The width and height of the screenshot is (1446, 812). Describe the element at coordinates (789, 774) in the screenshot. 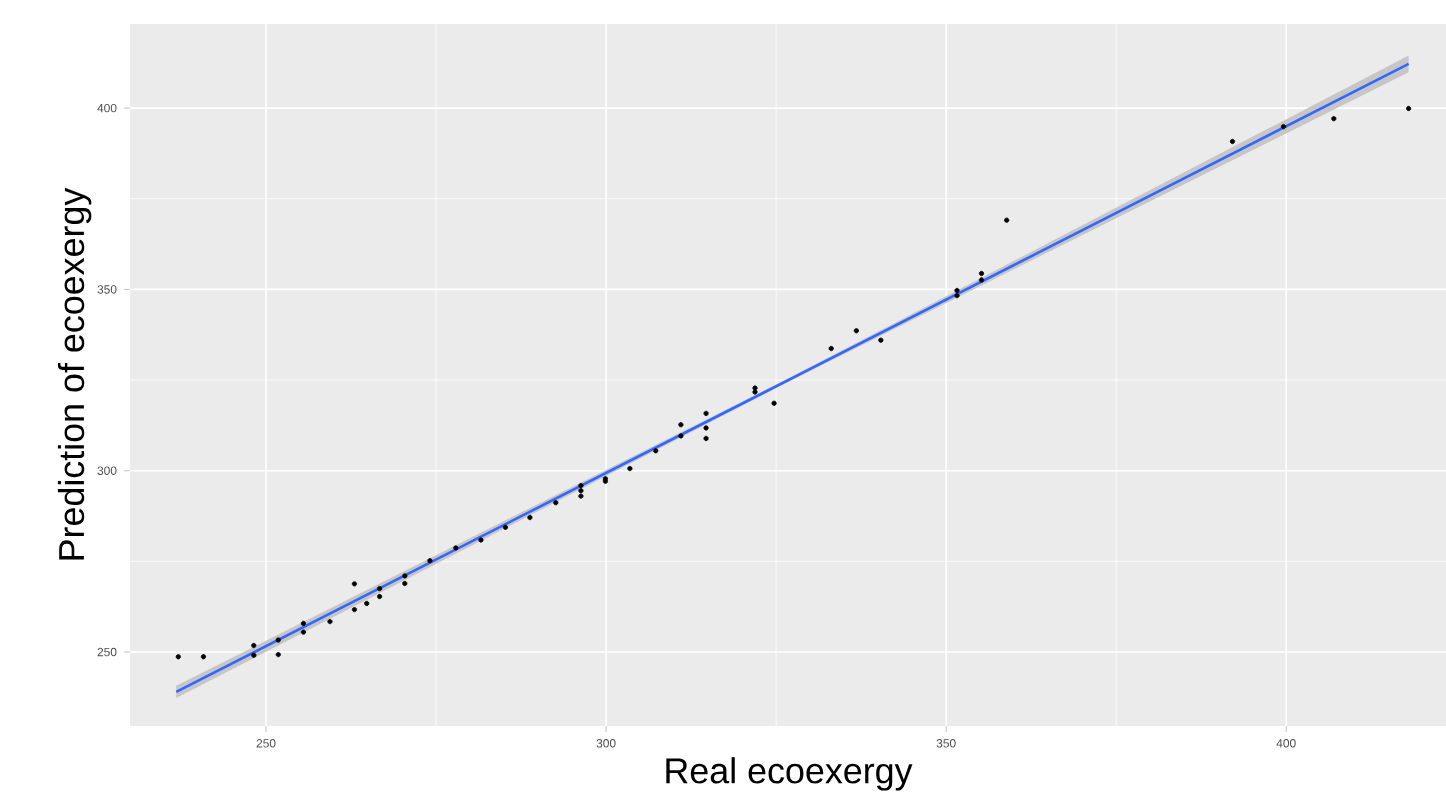

I see `x-axis-title: Real ecoexergy` at that location.